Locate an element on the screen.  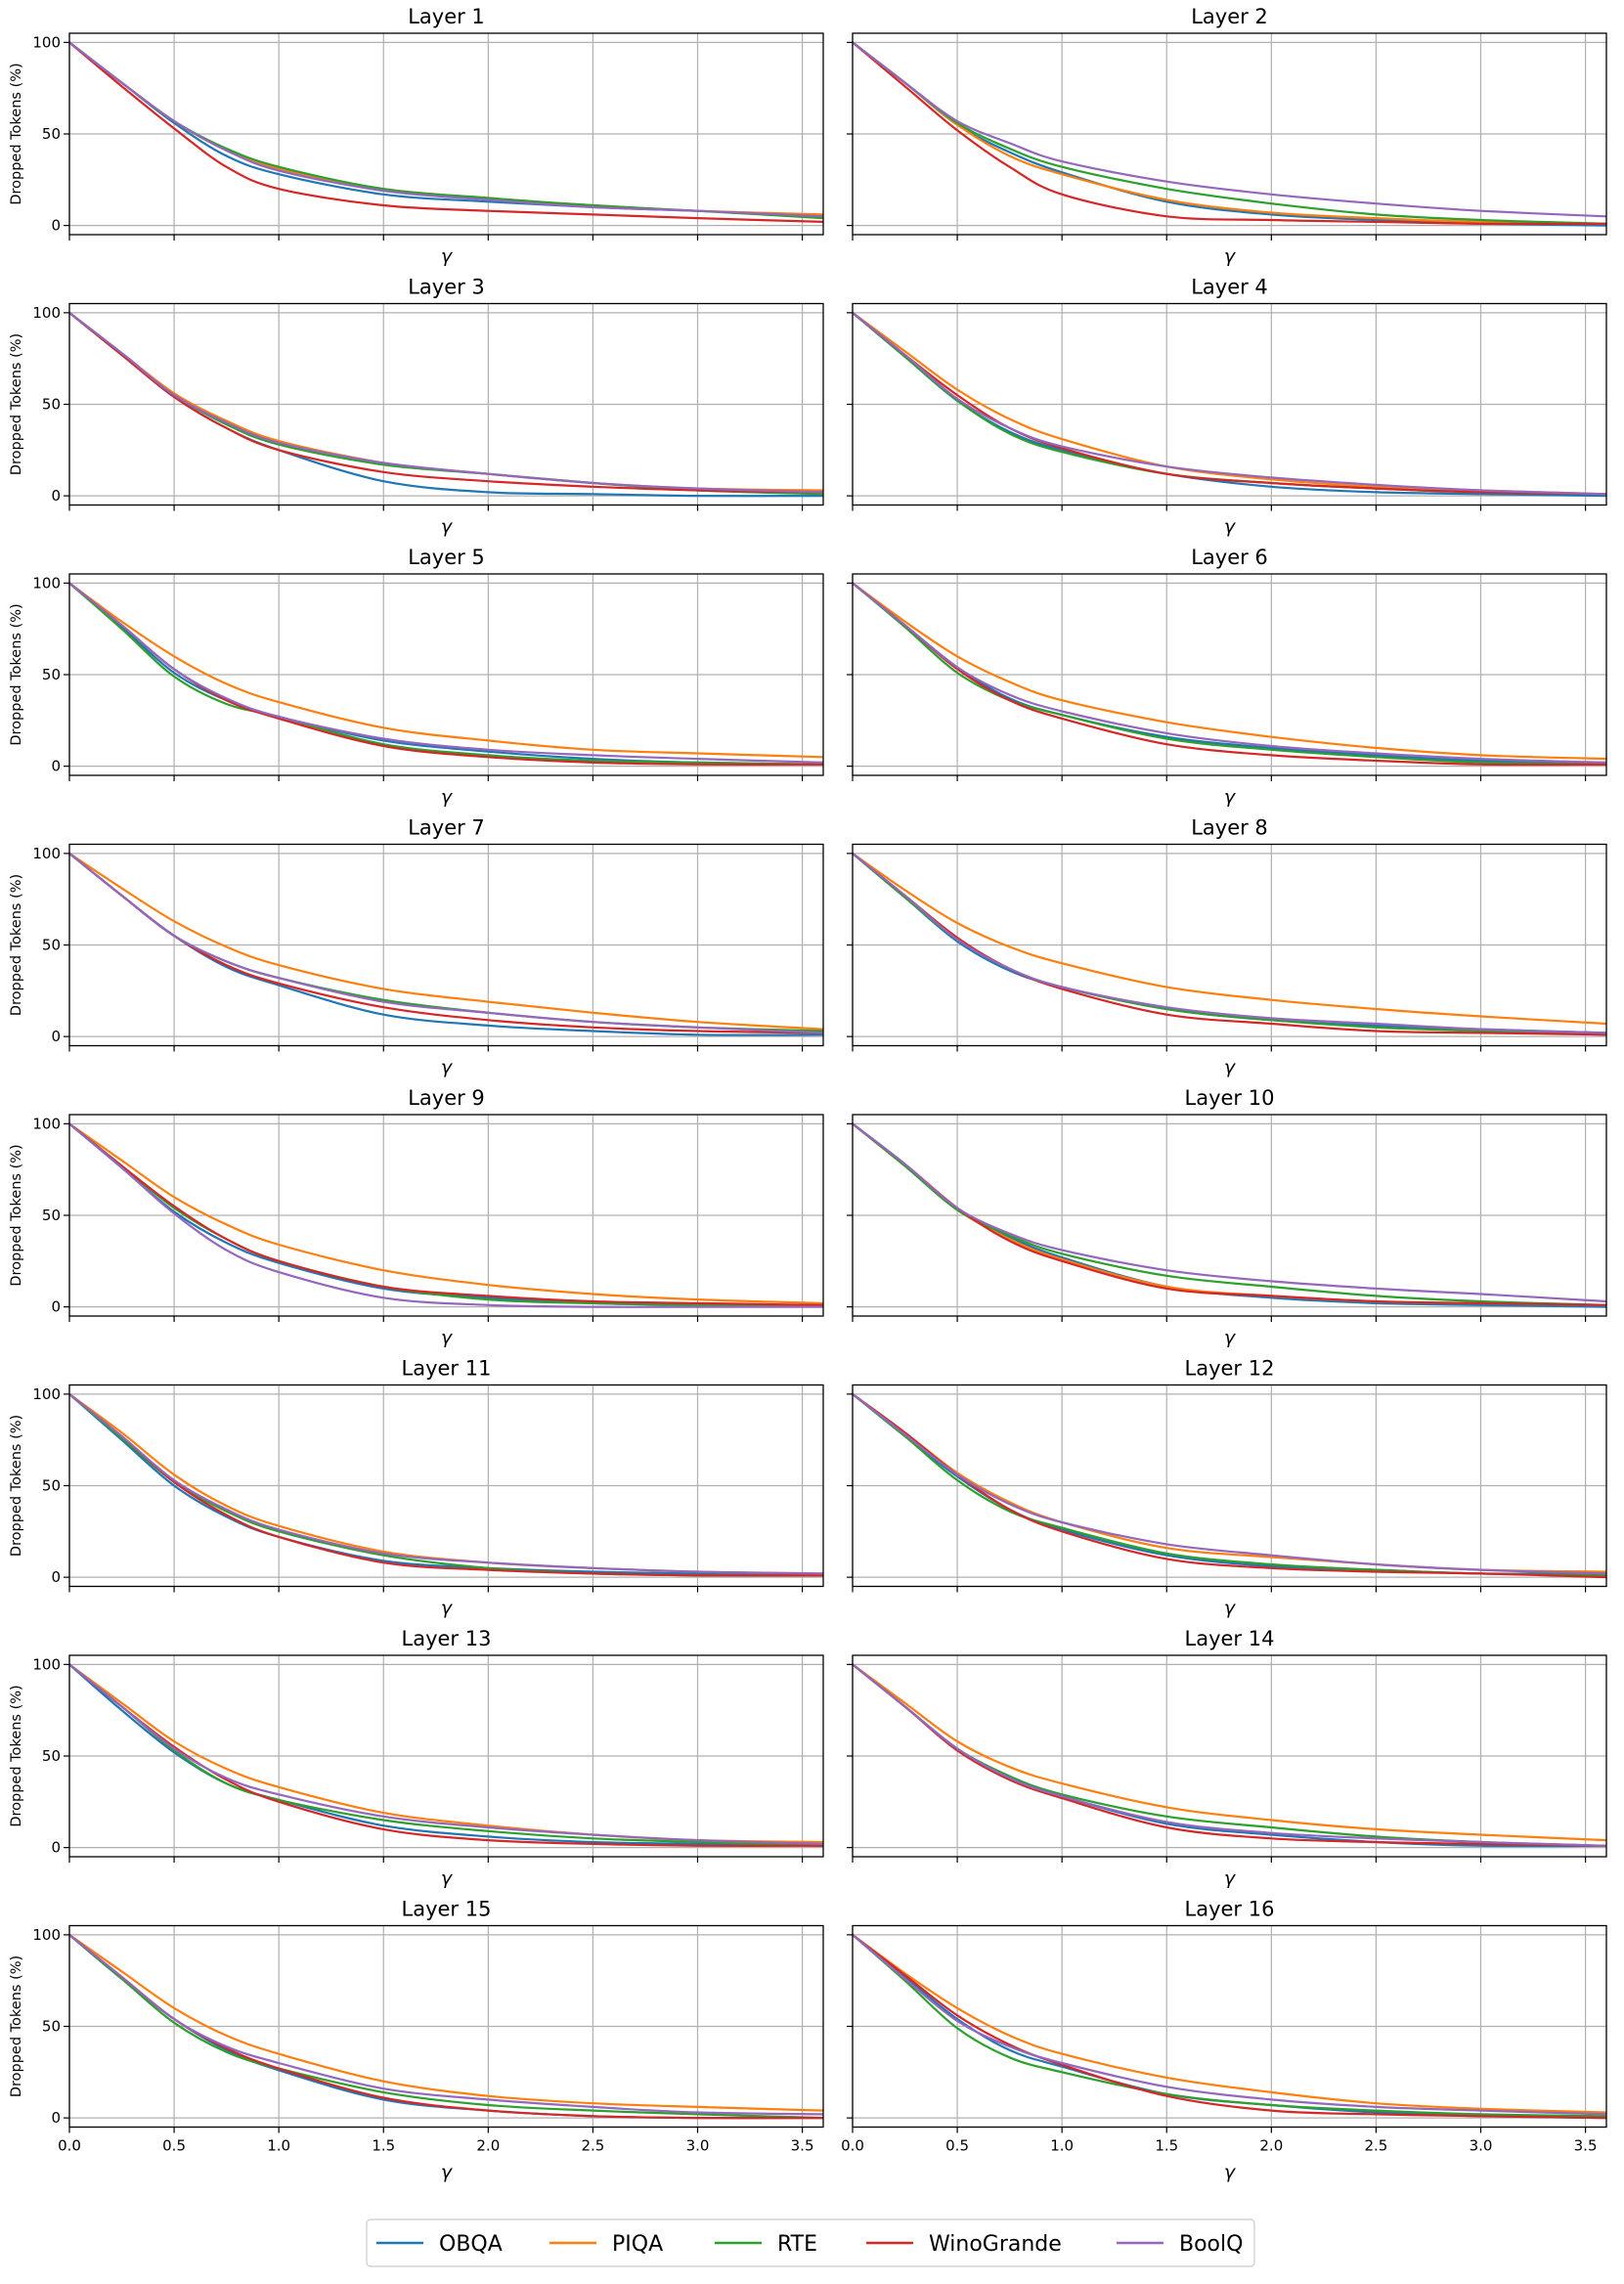
legend-box is located at coordinates (811, 2242).